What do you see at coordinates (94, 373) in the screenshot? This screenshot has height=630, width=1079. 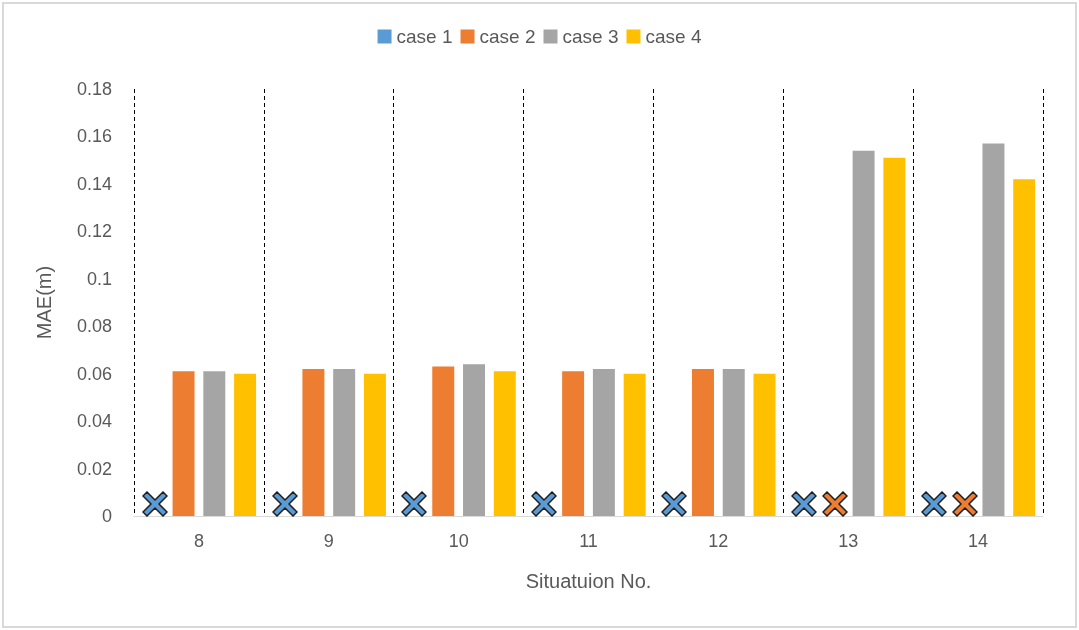 I see `y-tick-label: 0.06` at bounding box center [94, 373].